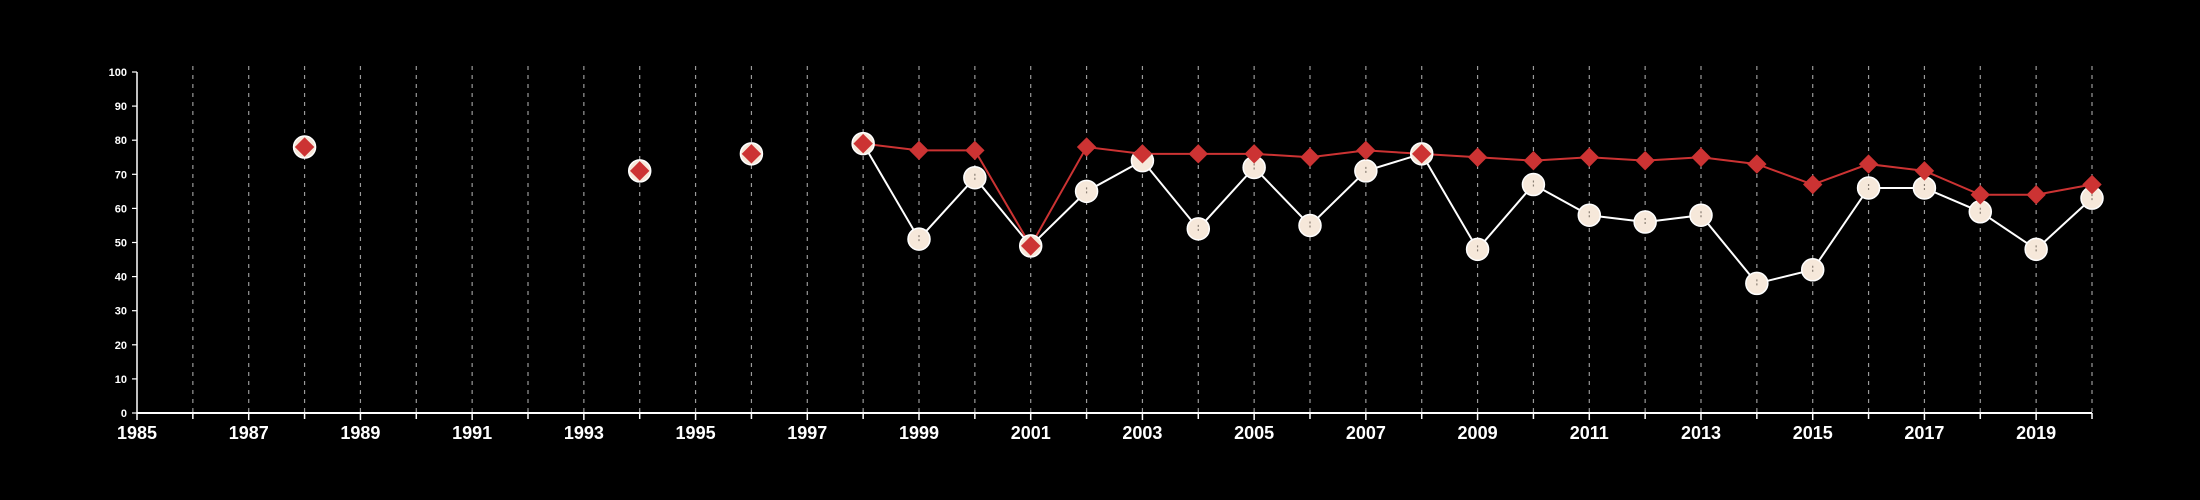 This screenshot has width=2200, height=500. Describe the element at coordinates (1924, 433) in the screenshot. I see `x-tick-label: 2017` at that location.